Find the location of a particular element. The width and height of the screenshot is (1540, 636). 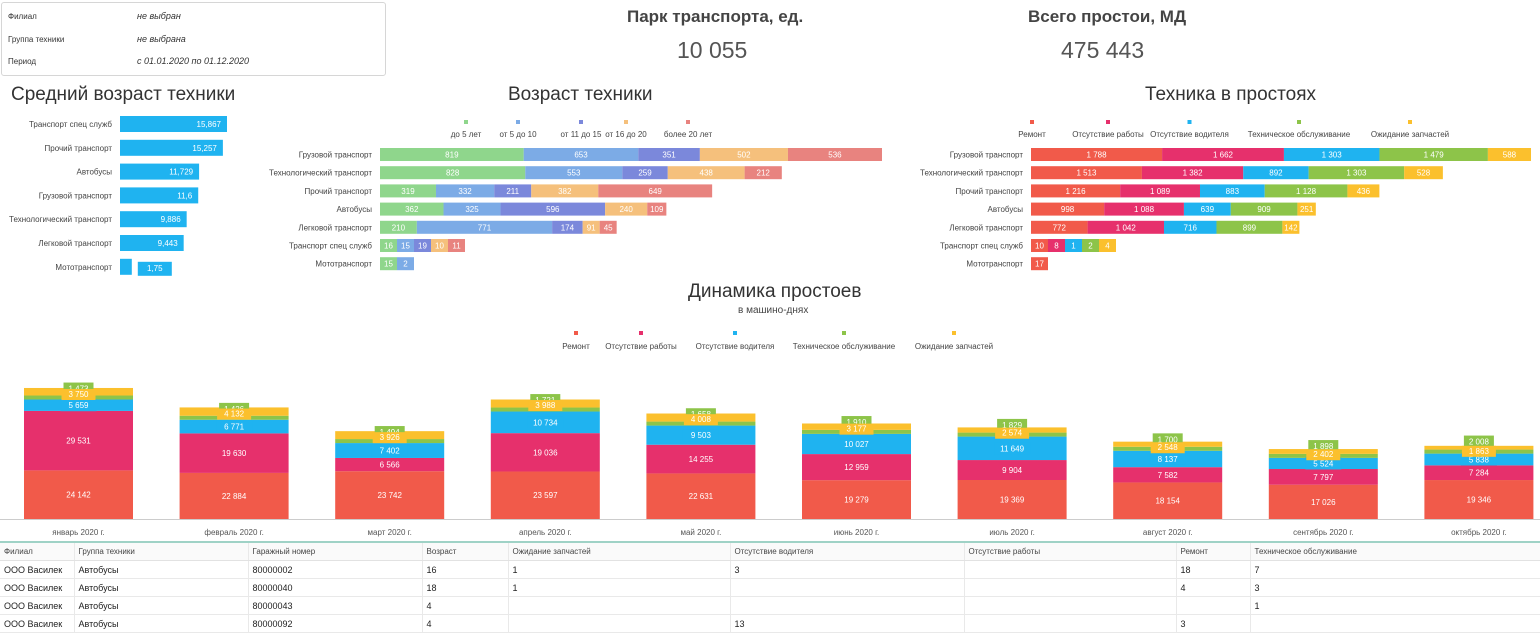

chart-dynamics-title: Динамика простоев is located at coordinates (775, 291).